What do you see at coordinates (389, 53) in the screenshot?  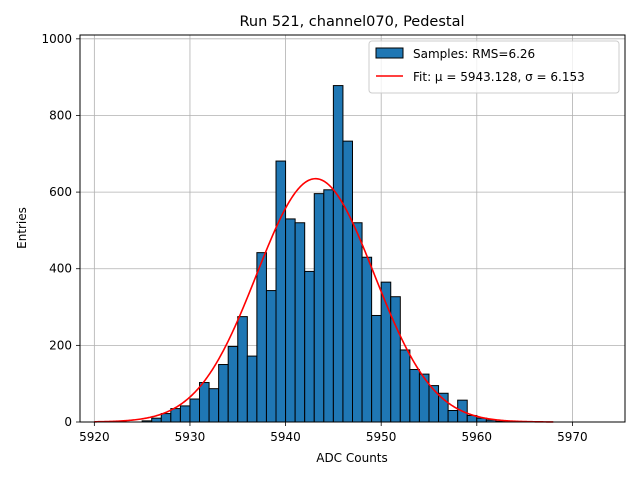 I see `legend-samples-swatch` at bounding box center [389, 53].